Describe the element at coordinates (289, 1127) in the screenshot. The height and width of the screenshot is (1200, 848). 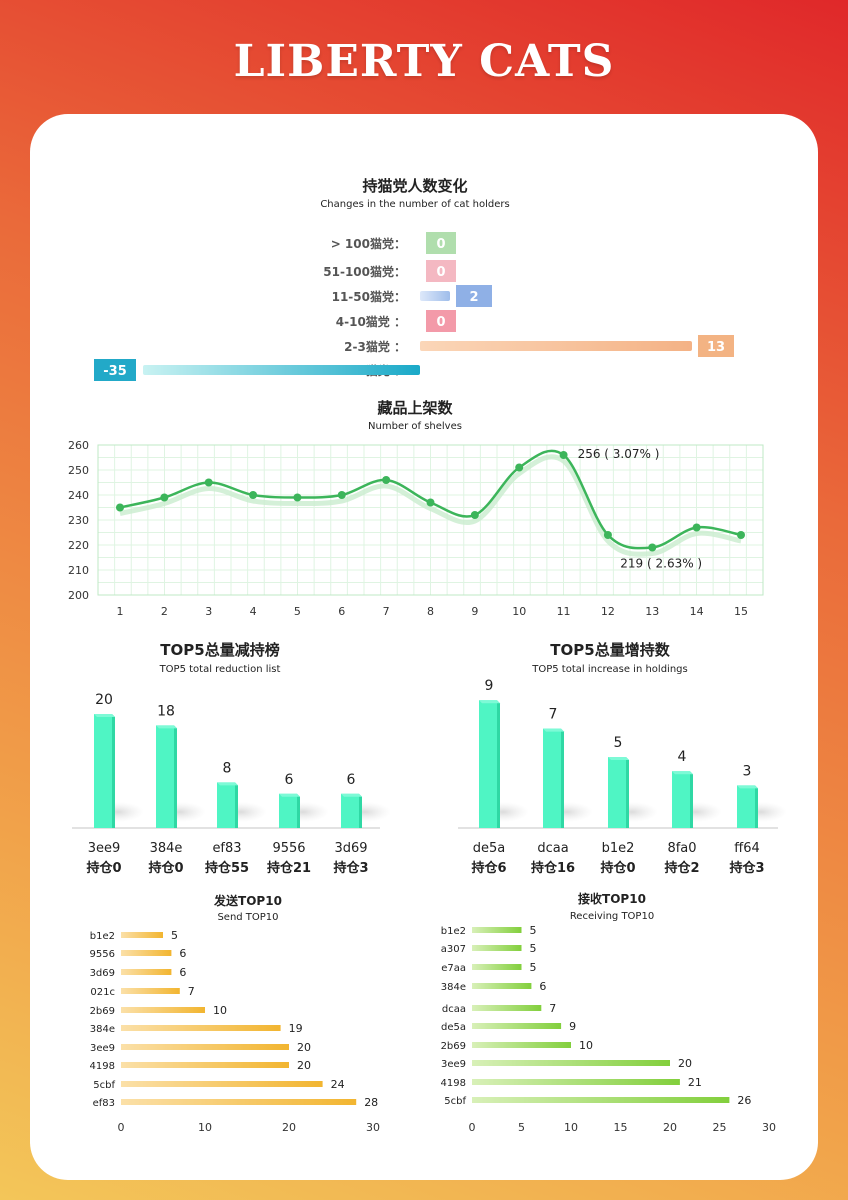
I see `x-tick-label: 20` at that location.